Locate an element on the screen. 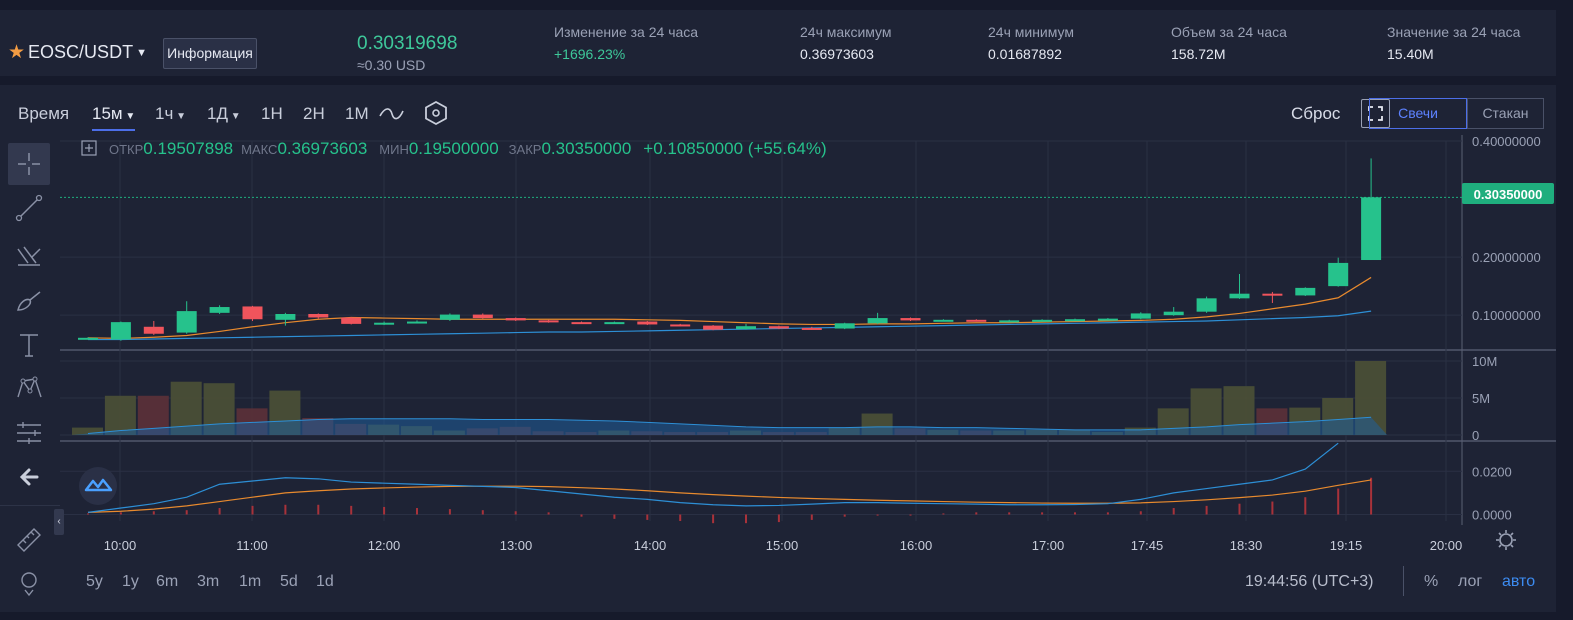  tf-15m: 15м ▼ is located at coordinates (114, 117).